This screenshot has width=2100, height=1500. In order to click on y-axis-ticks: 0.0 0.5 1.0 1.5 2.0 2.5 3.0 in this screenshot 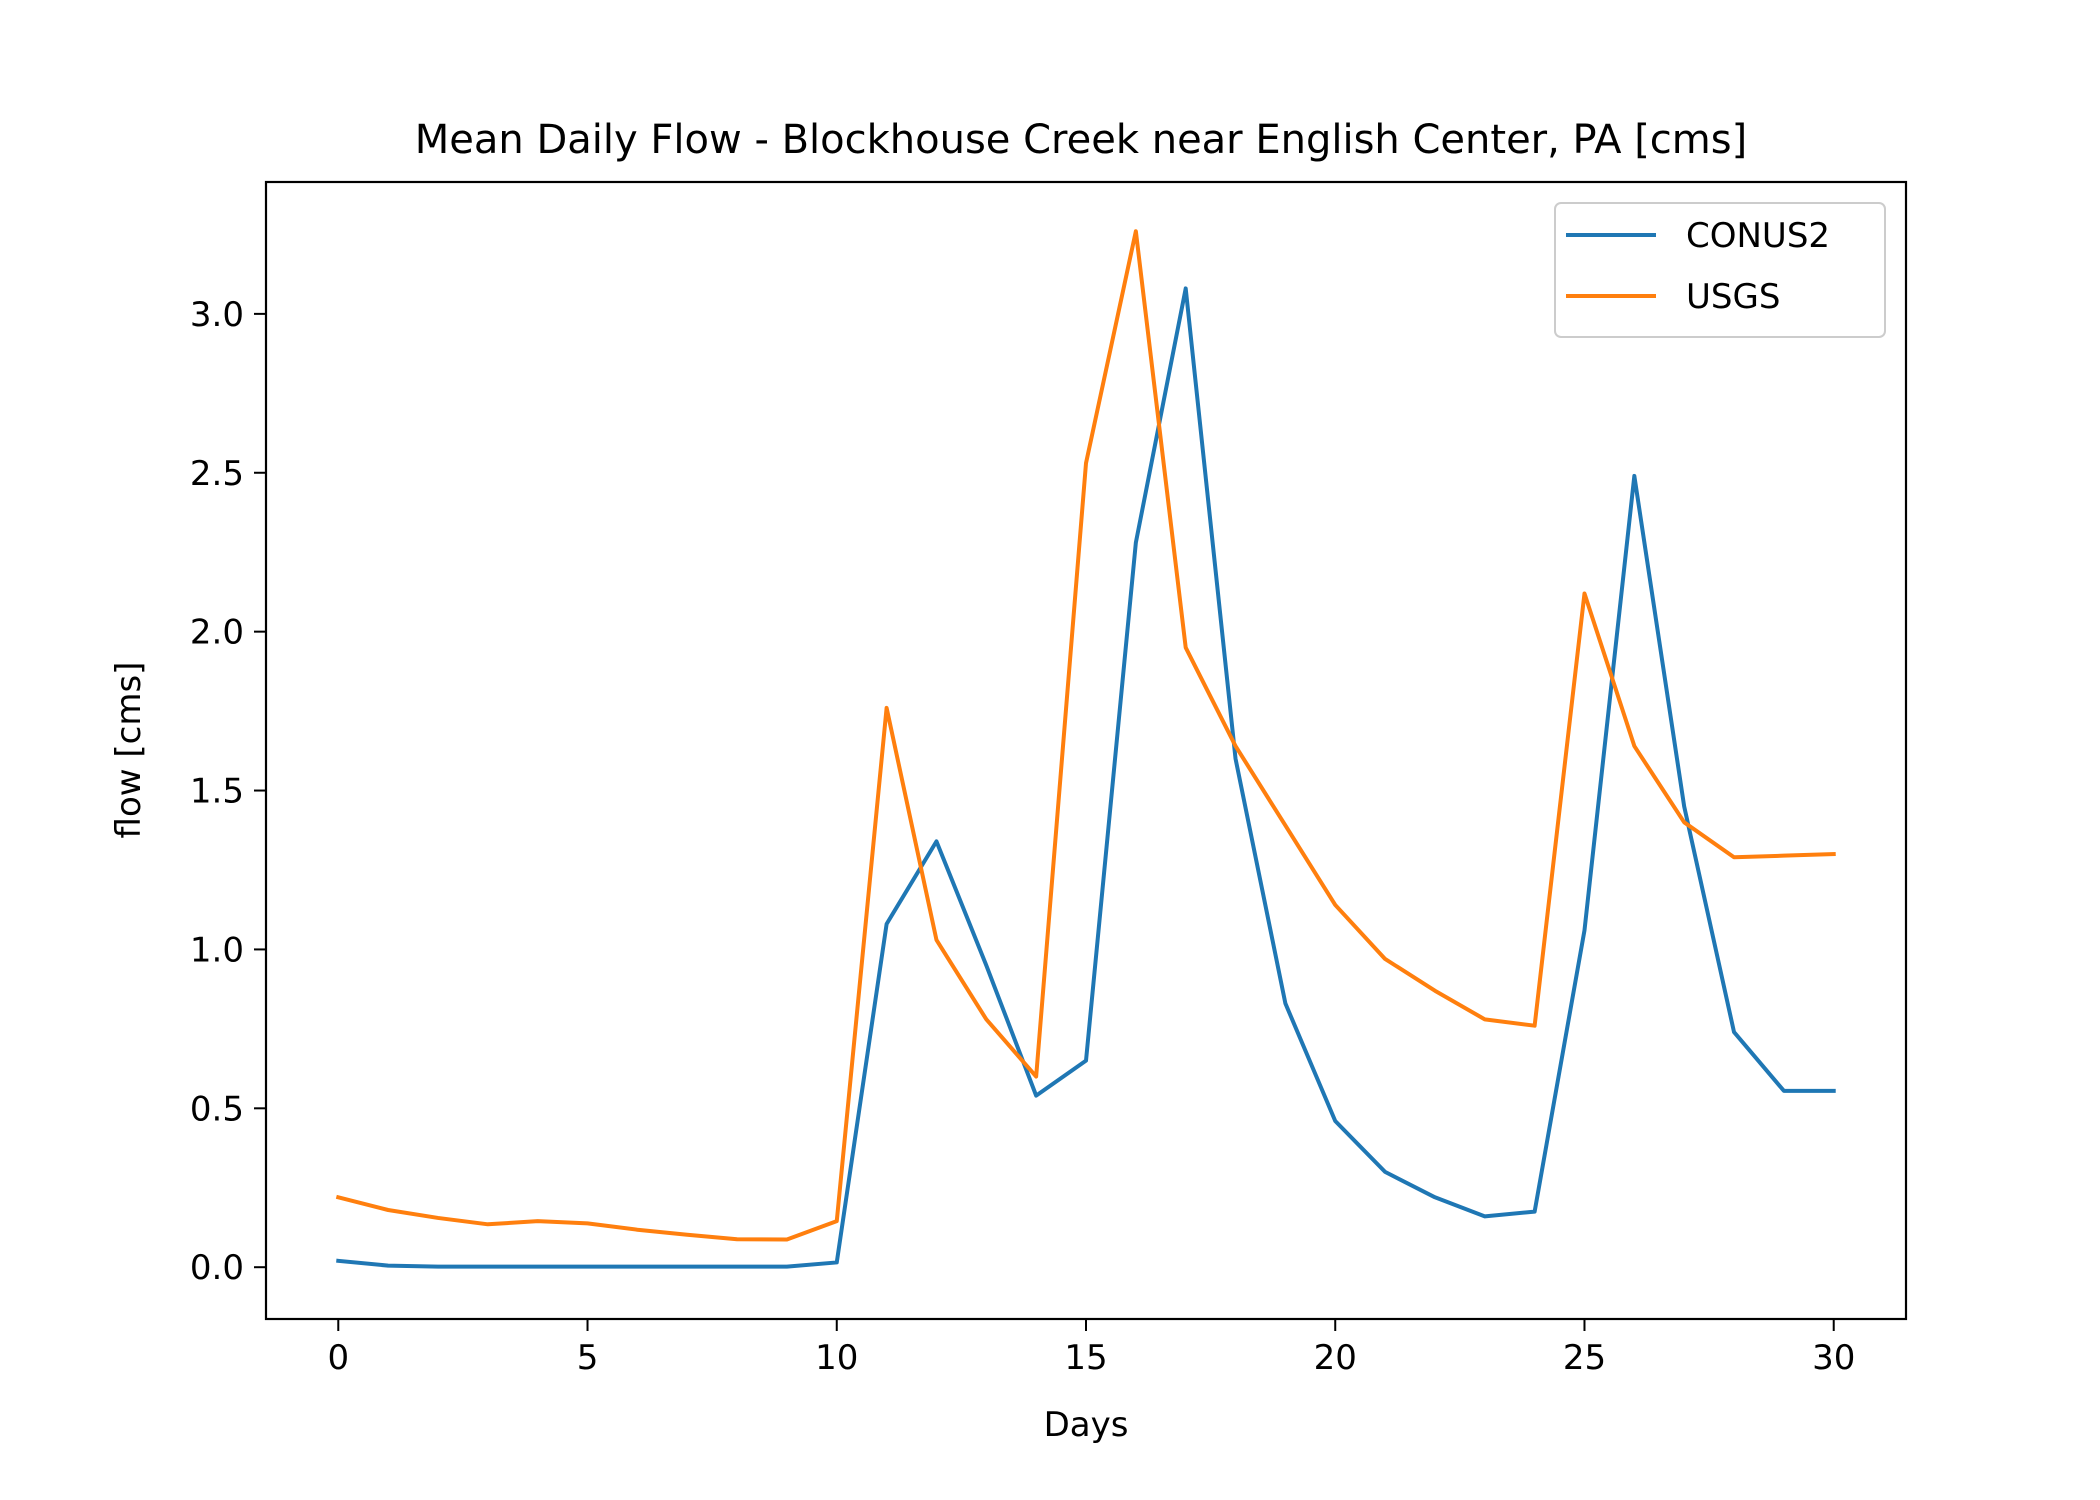, I will do `click(228, 791)`.